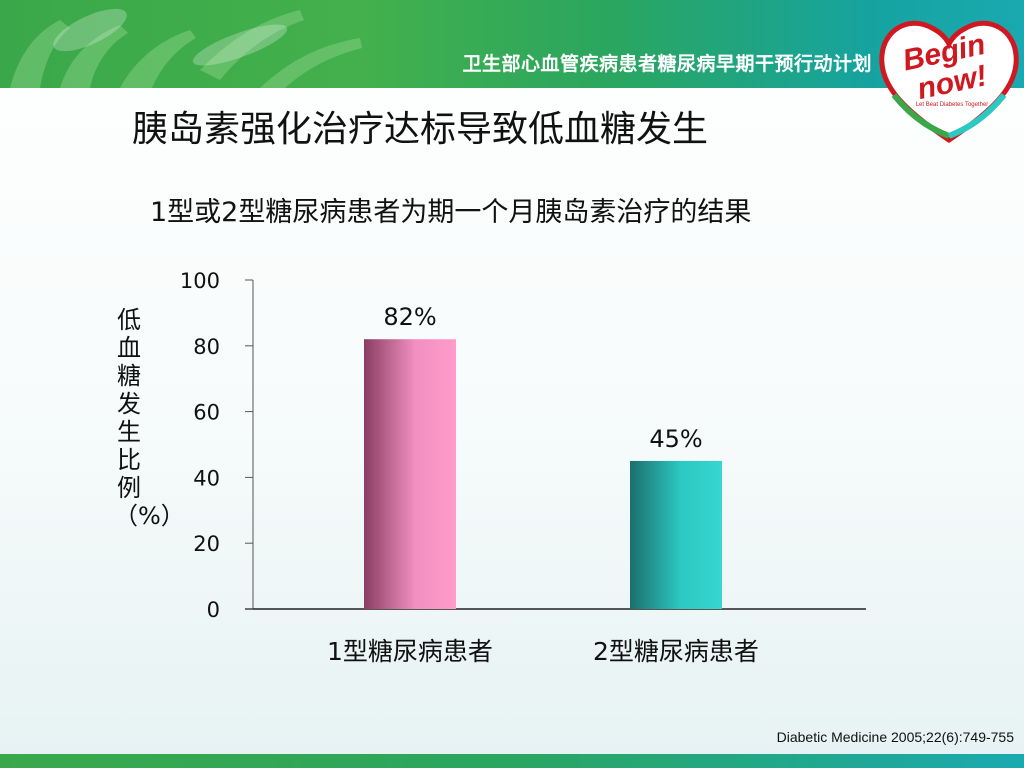 The image size is (1024, 768). Describe the element at coordinates (410, 651) in the screenshot. I see `x-category-label: 1型糖尿病患者` at that location.